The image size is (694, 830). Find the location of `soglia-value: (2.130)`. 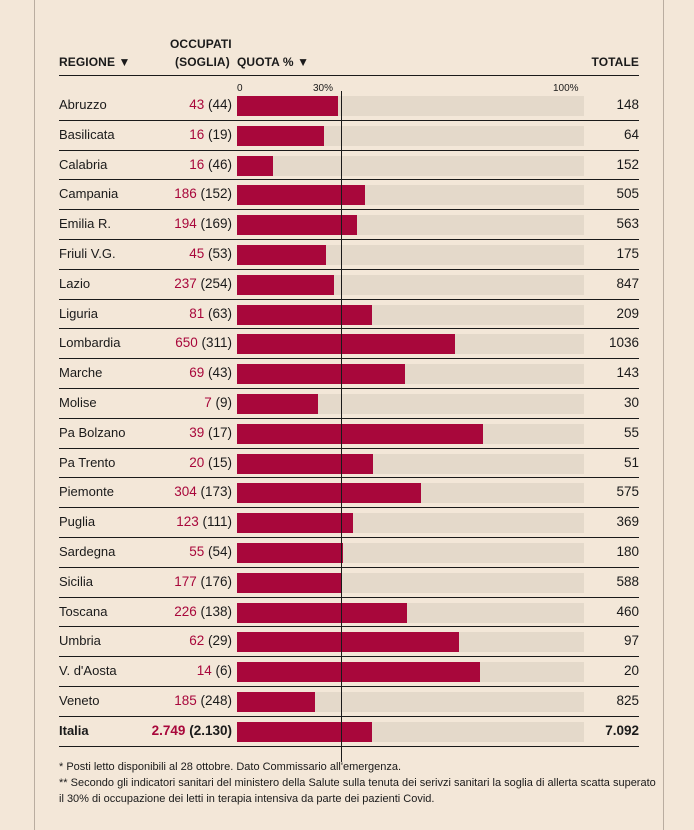

soglia-value: (2.130) is located at coordinates (210, 730).